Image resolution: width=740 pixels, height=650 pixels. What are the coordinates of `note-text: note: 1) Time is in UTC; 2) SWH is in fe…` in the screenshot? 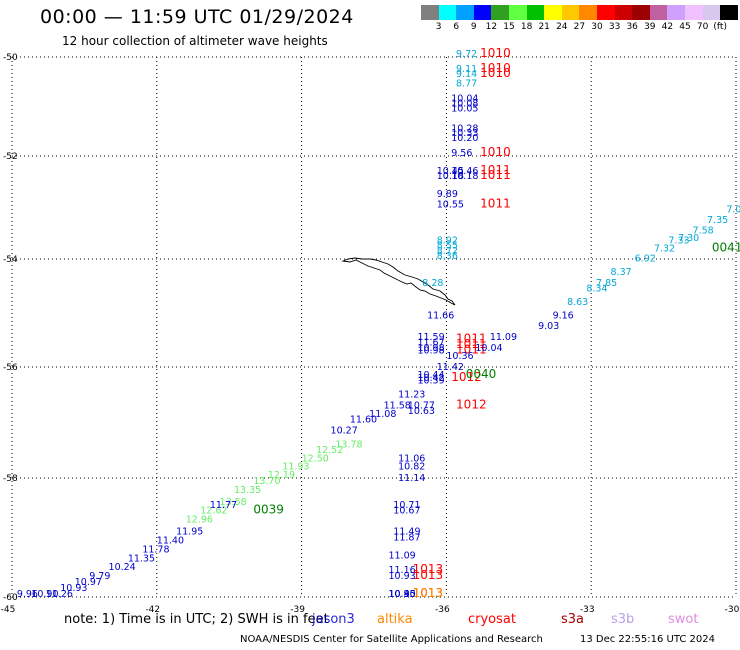 It's located at (196, 619).